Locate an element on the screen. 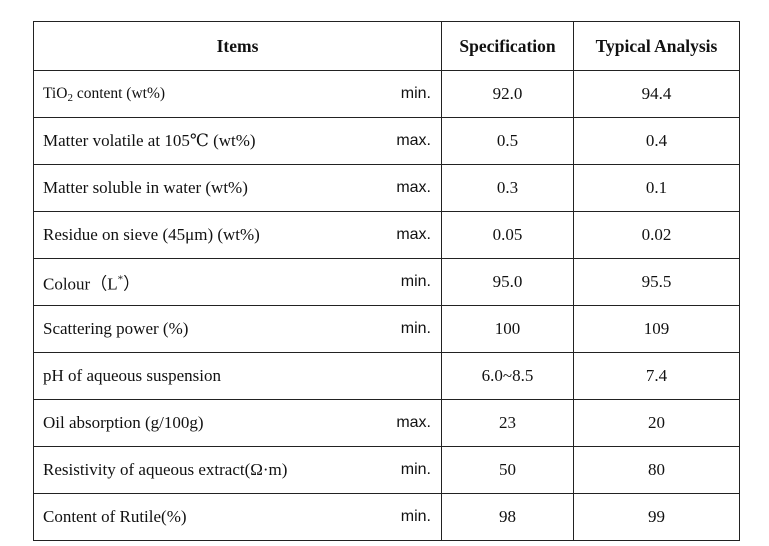 The height and width of the screenshot is (546, 769). specification-value: 95.0 is located at coordinates (507, 282).